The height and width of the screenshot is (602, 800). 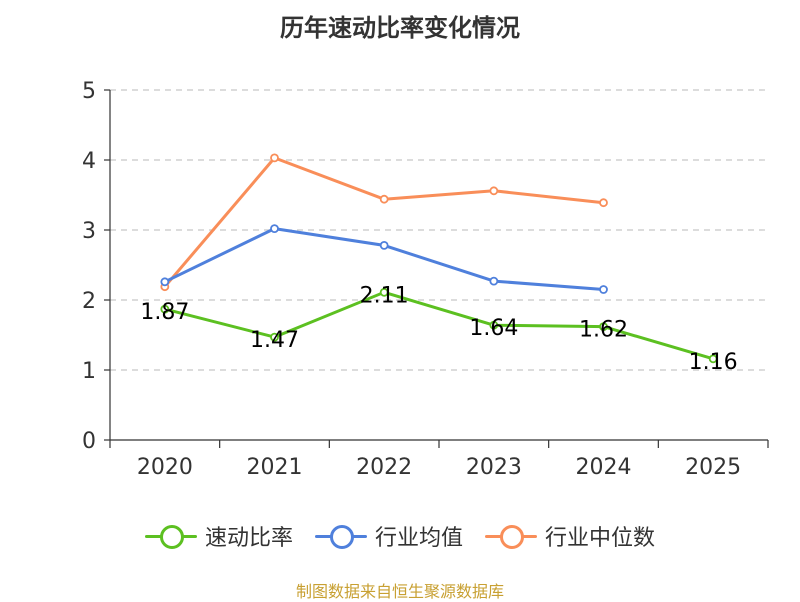 I want to click on data-label: 1.16, so click(x=713, y=362).